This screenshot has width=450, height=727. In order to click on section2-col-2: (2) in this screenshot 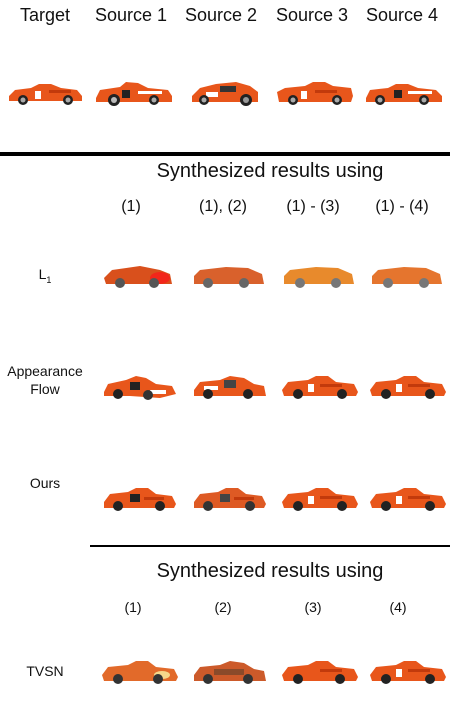, I will do `click(223, 607)`.